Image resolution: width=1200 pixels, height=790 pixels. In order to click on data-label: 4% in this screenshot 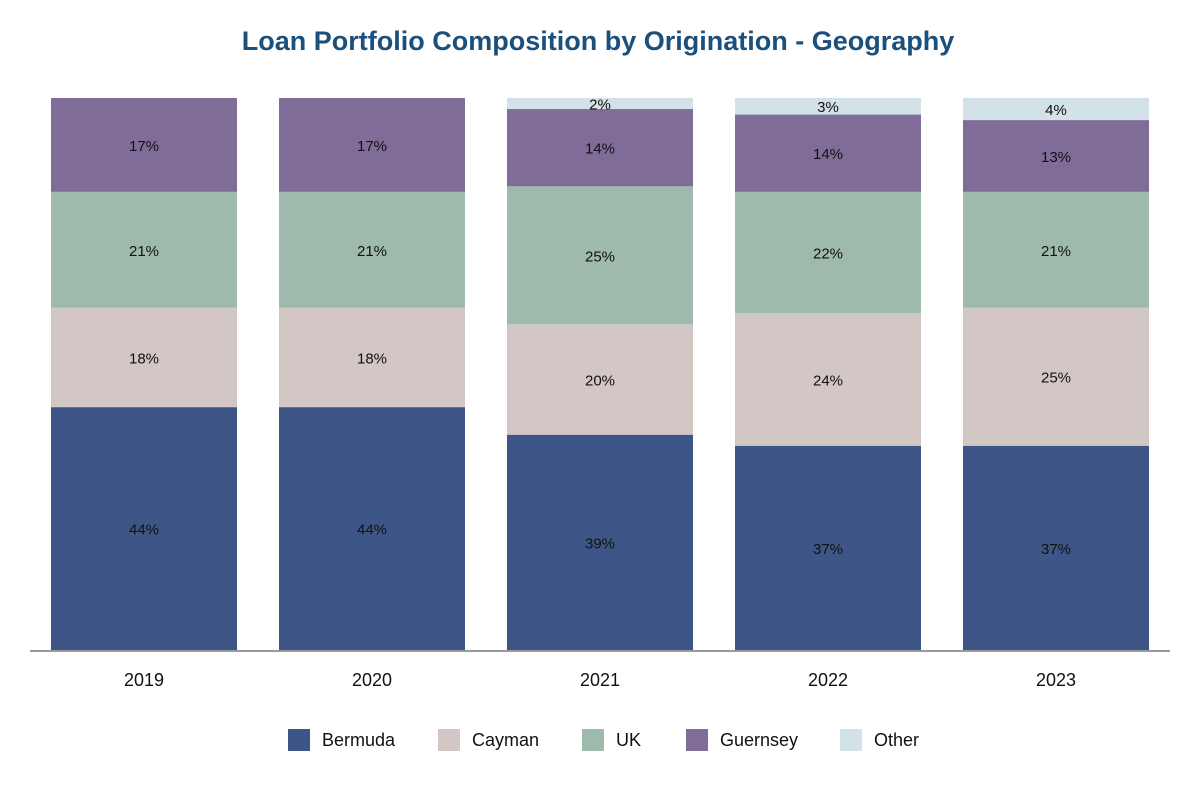, I will do `click(1056, 110)`.